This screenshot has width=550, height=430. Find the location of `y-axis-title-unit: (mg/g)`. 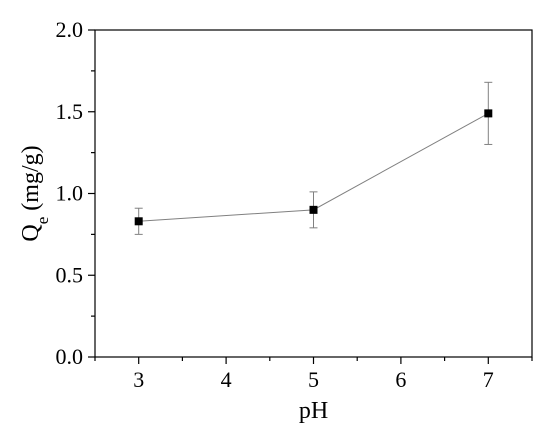

y-axis-title-unit: (mg/g) is located at coordinates (31, 180).